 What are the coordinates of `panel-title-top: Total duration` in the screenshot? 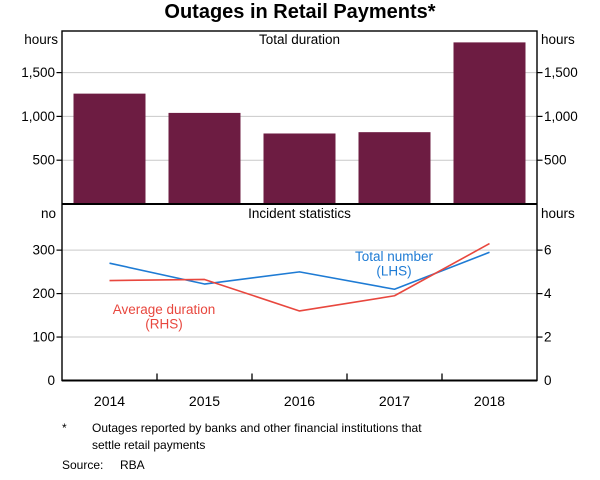 It's located at (299, 39).